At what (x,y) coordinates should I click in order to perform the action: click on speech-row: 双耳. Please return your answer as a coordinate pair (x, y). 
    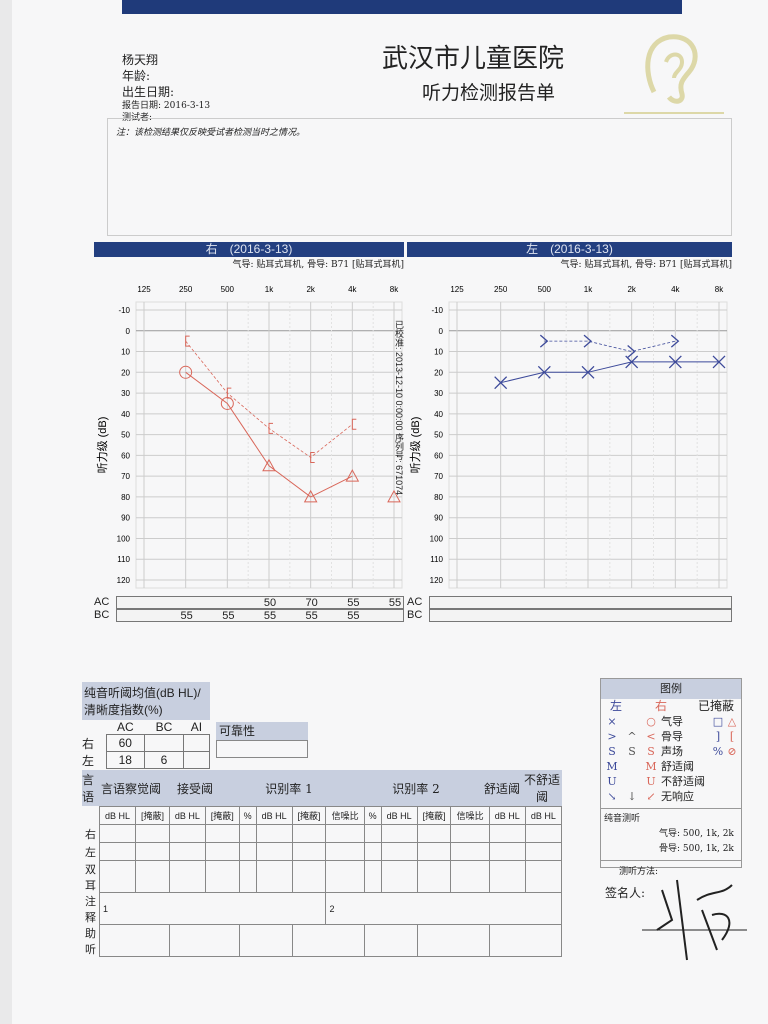
    Looking at the image, I should click on (322, 876).